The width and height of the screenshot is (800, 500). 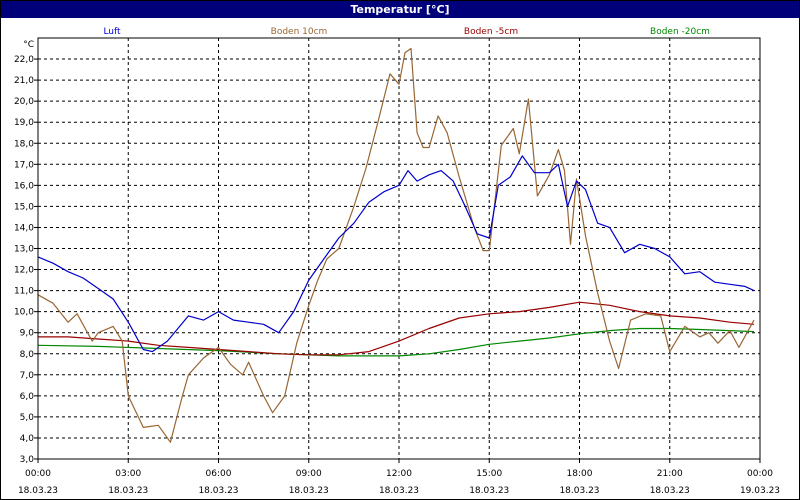 What do you see at coordinates (400, 9) in the screenshot?
I see `chart-title: Temperatur [°C]` at bounding box center [400, 9].